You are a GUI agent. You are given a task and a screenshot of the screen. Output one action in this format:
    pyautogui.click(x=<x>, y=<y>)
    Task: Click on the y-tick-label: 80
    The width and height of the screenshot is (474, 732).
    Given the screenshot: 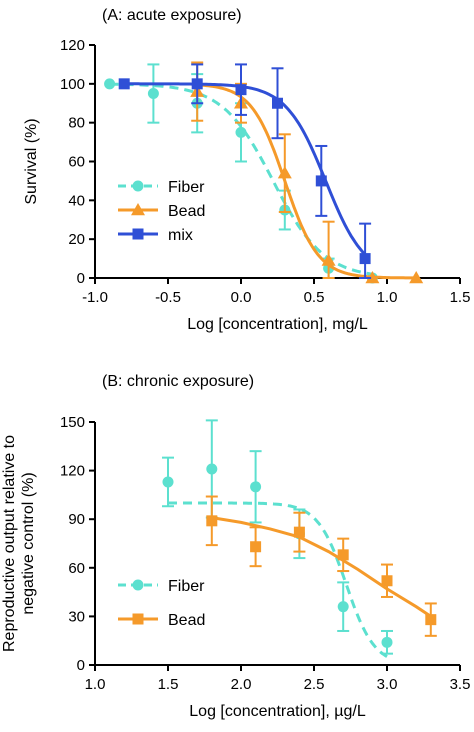 What is the action you would take?
    pyautogui.click(x=76, y=123)
    